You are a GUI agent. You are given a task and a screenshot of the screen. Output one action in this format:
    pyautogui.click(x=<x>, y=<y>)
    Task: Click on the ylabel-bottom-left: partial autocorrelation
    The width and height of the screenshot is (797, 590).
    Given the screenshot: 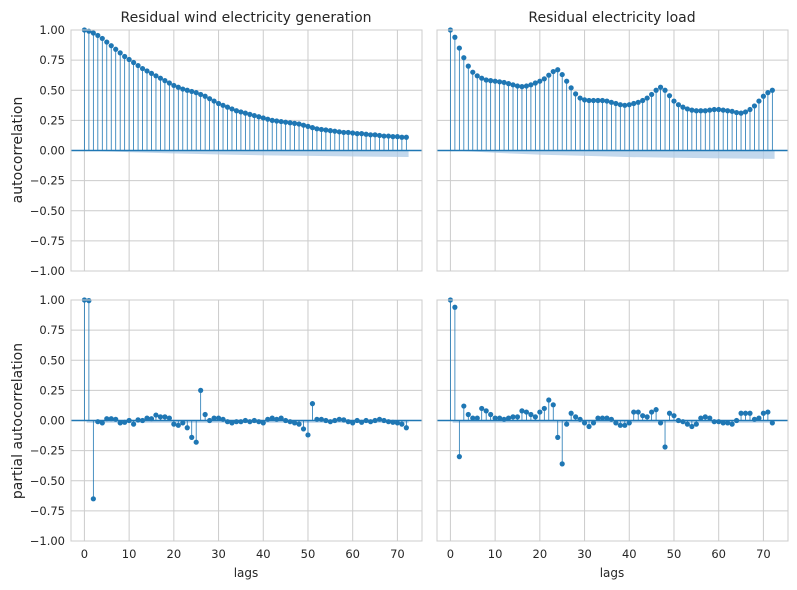 What is the action you would take?
    pyautogui.click(x=18, y=421)
    